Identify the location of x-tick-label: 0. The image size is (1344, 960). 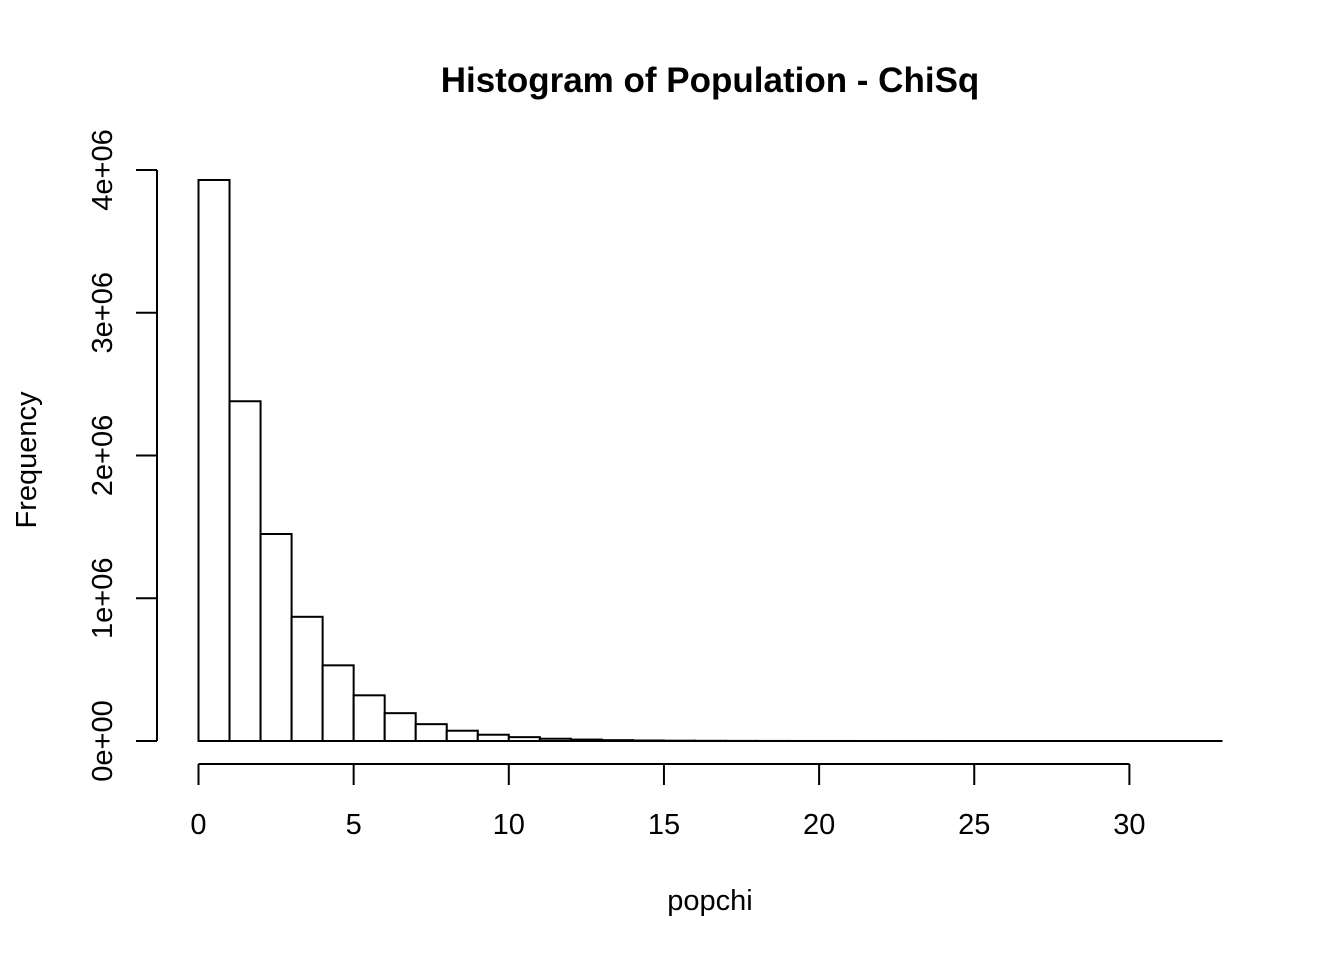
(198, 825).